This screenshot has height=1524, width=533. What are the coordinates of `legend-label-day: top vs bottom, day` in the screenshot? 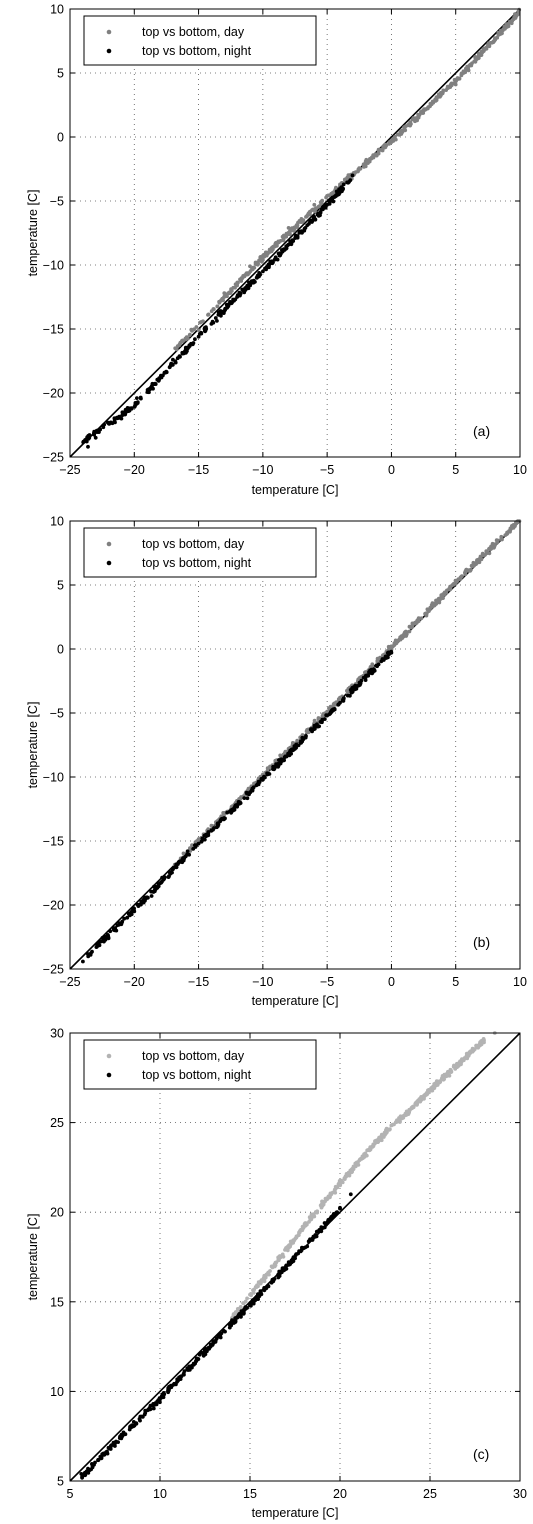 It's located at (193, 32).